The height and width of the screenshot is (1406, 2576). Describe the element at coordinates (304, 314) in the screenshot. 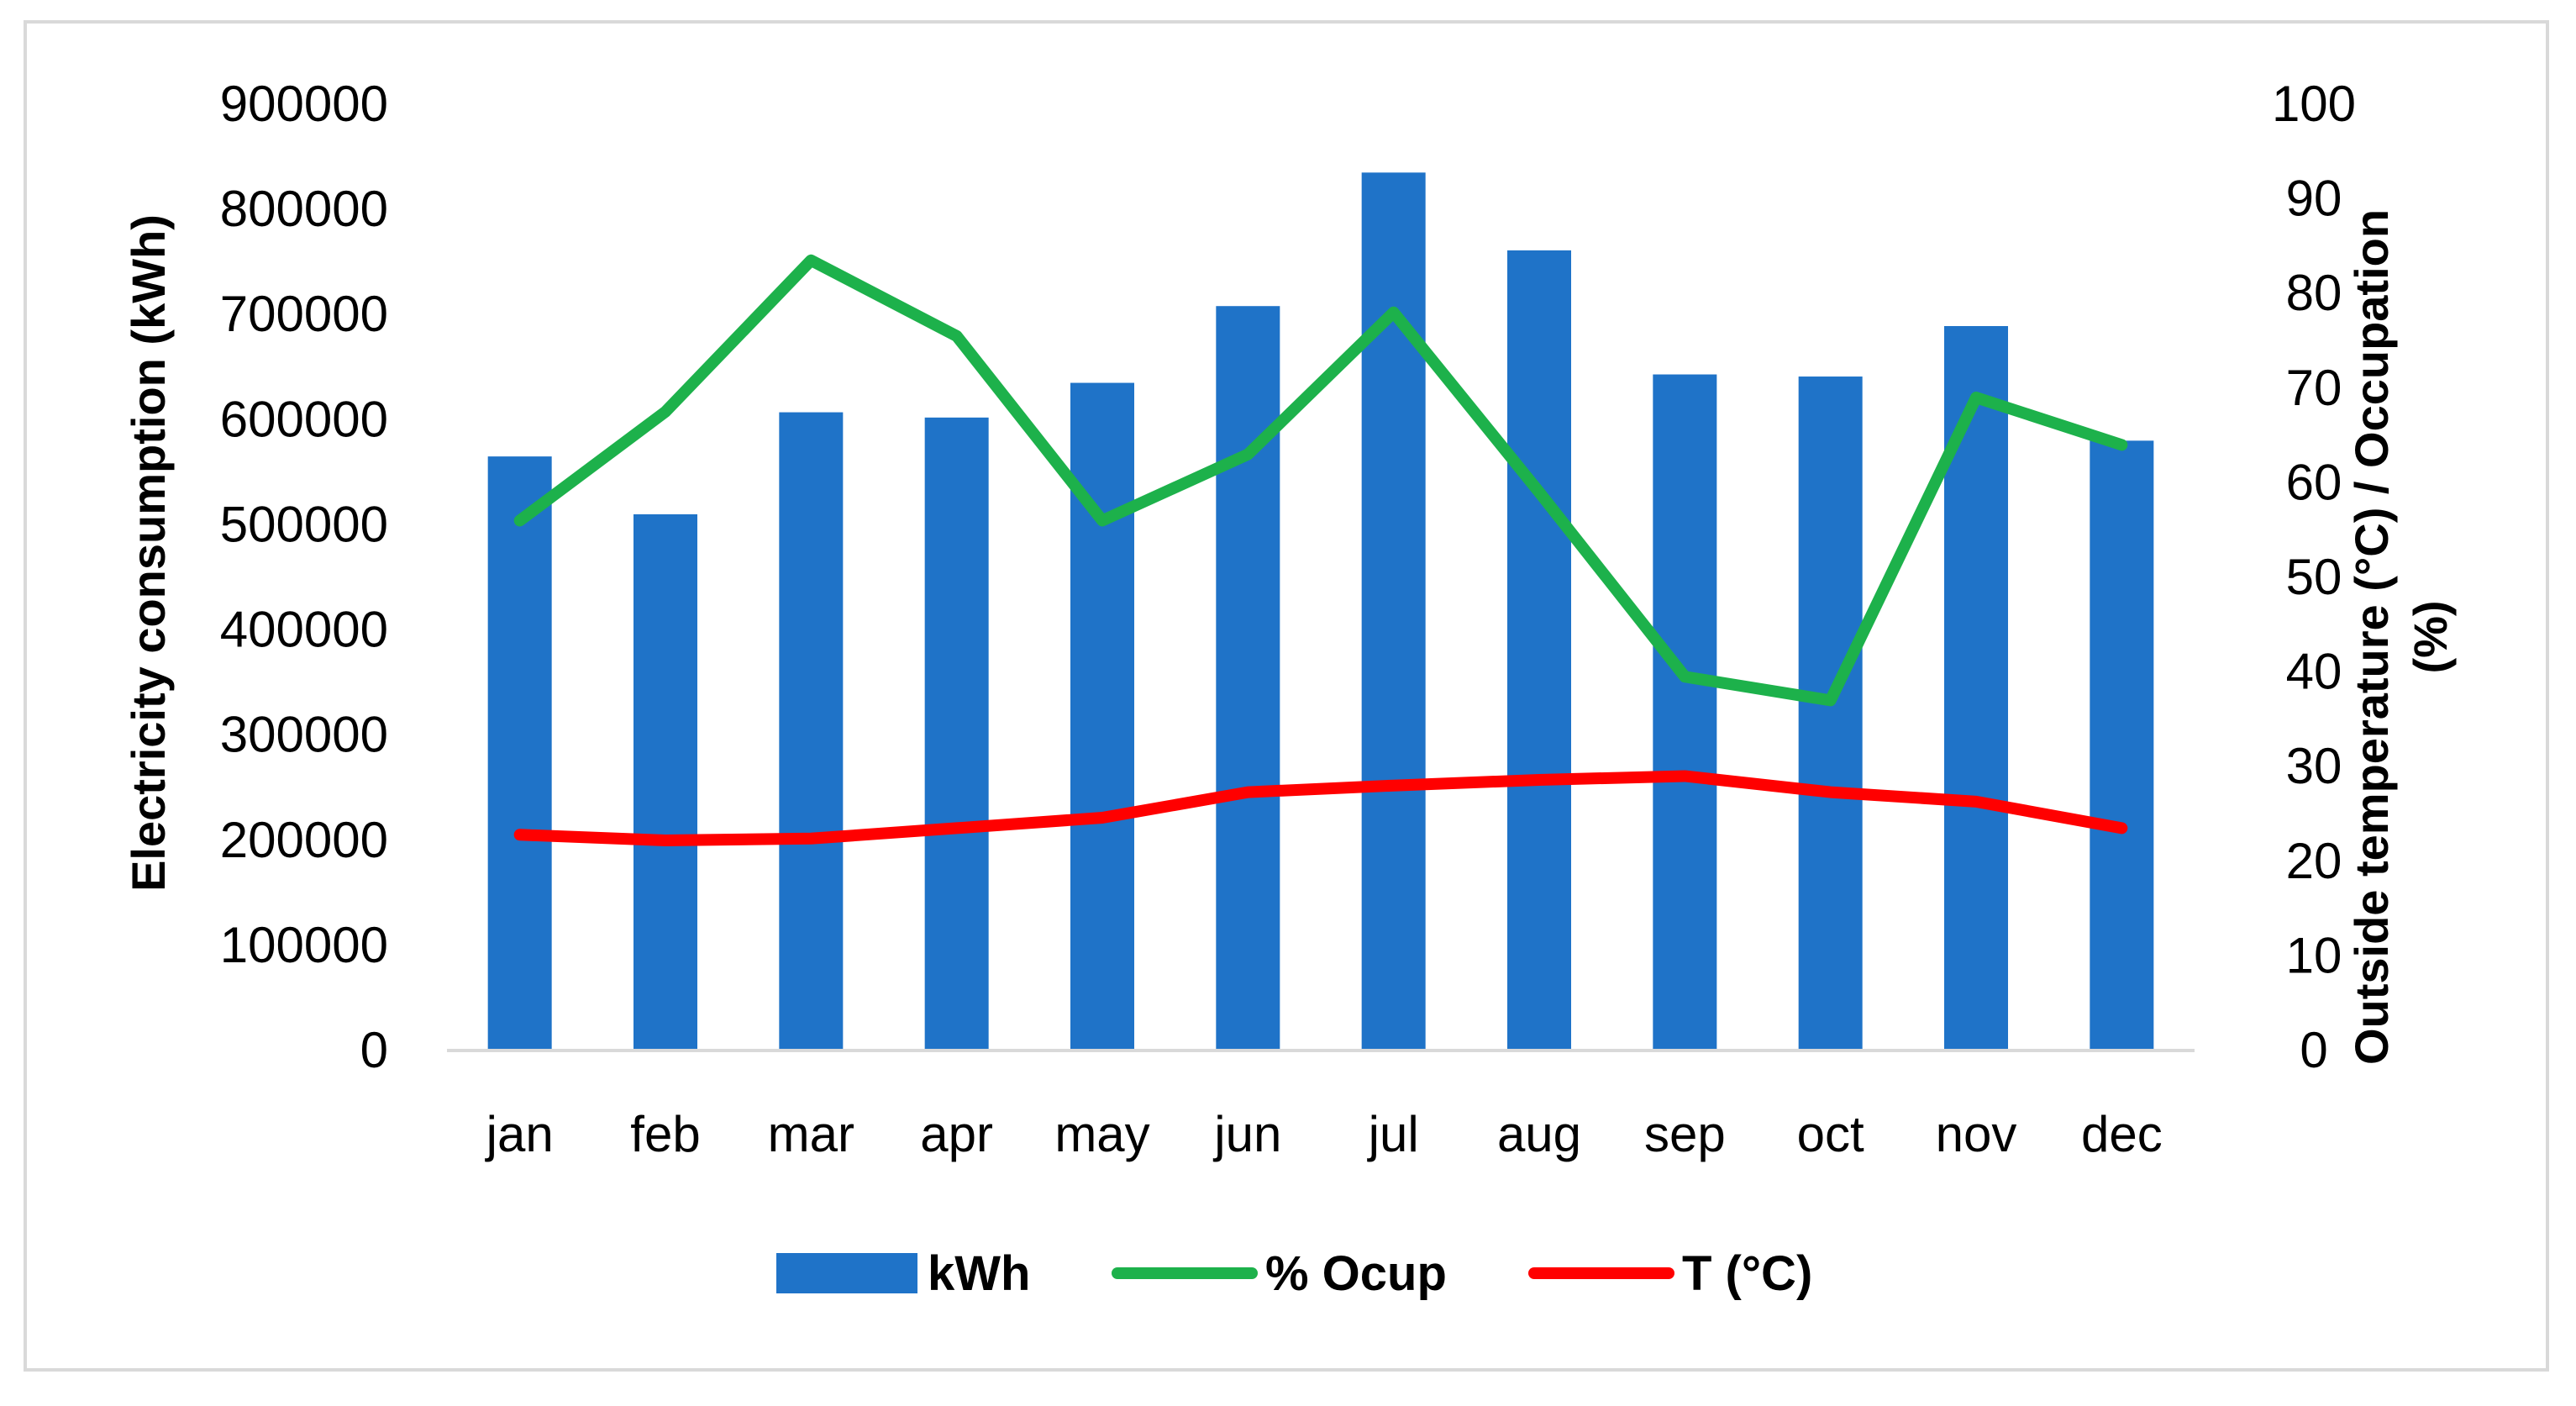

I see `left-tick-label: 700000` at that location.